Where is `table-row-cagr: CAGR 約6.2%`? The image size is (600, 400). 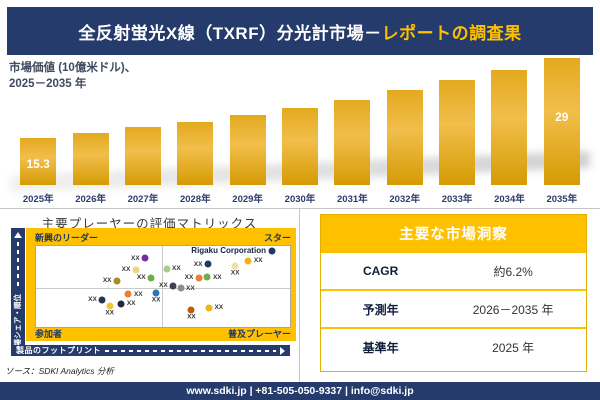
table-row-cagr: CAGR 約6.2% is located at coordinates (453, 270).